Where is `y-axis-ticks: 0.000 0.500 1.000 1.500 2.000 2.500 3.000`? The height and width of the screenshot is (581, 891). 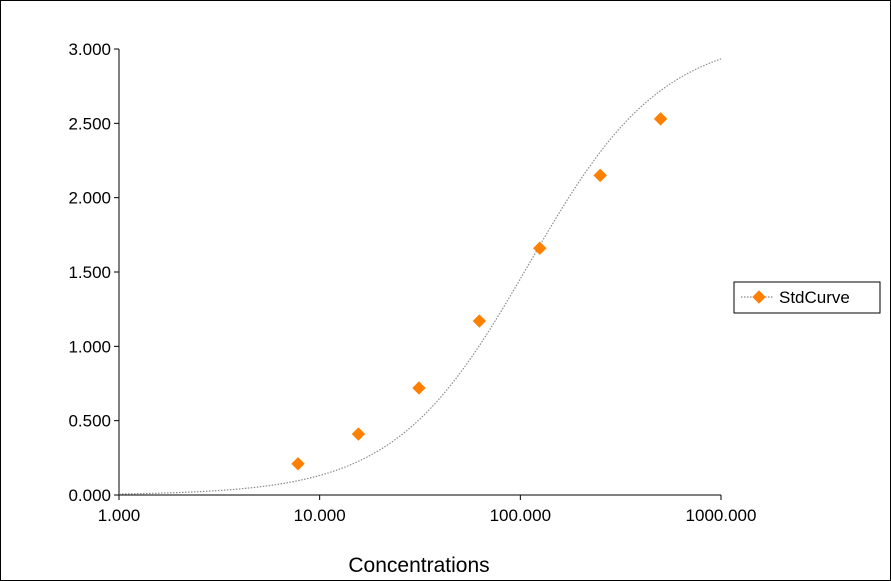
y-axis-ticks: 0.000 0.500 1.000 1.500 2.000 2.500 3.000 is located at coordinates (93, 272).